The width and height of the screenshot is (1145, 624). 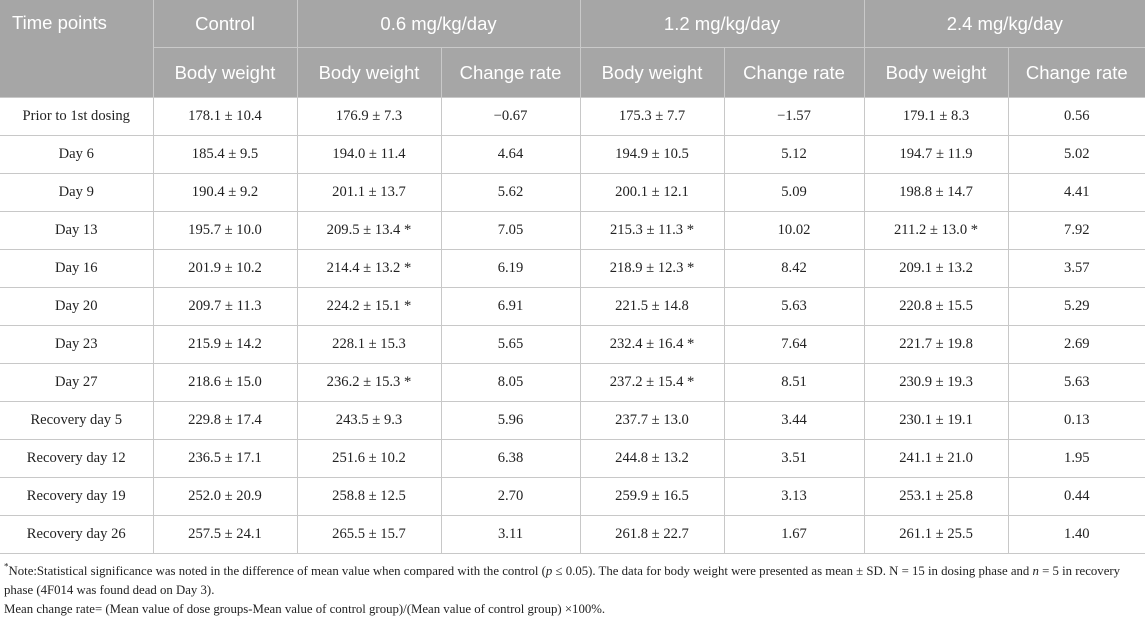 I want to click on table-cell: 5.02, so click(x=1076, y=154).